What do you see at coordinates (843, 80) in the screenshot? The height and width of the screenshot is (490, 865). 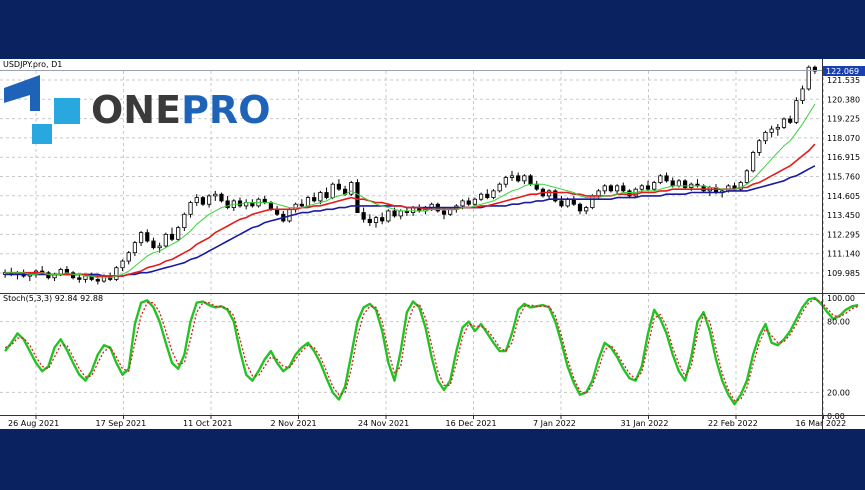 I see `price-tick-label: 121.535` at bounding box center [843, 80].